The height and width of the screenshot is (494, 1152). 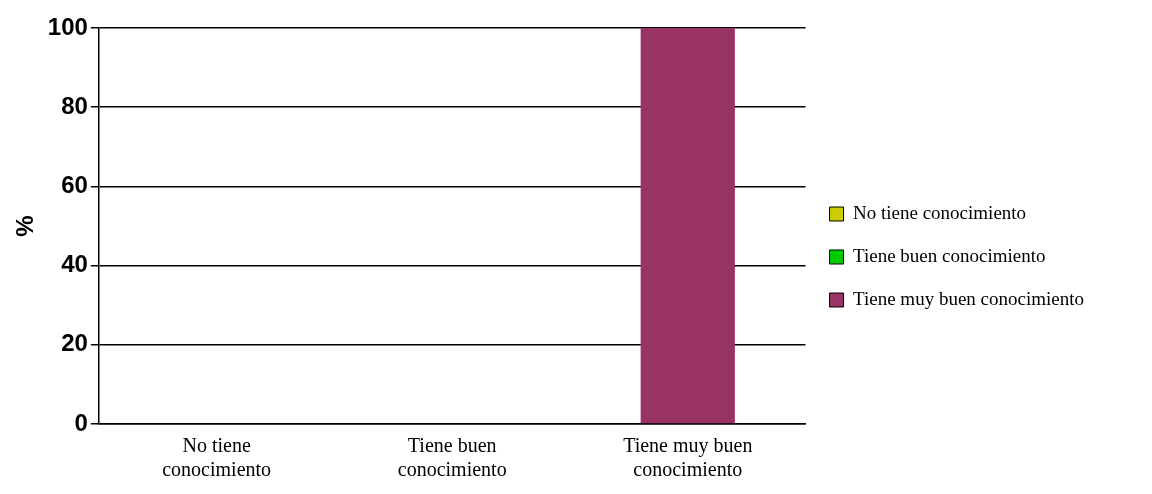 What do you see at coordinates (81, 422) in the screenshot?
I see `y-tick-label: 0` at bounding box center [81, 422].